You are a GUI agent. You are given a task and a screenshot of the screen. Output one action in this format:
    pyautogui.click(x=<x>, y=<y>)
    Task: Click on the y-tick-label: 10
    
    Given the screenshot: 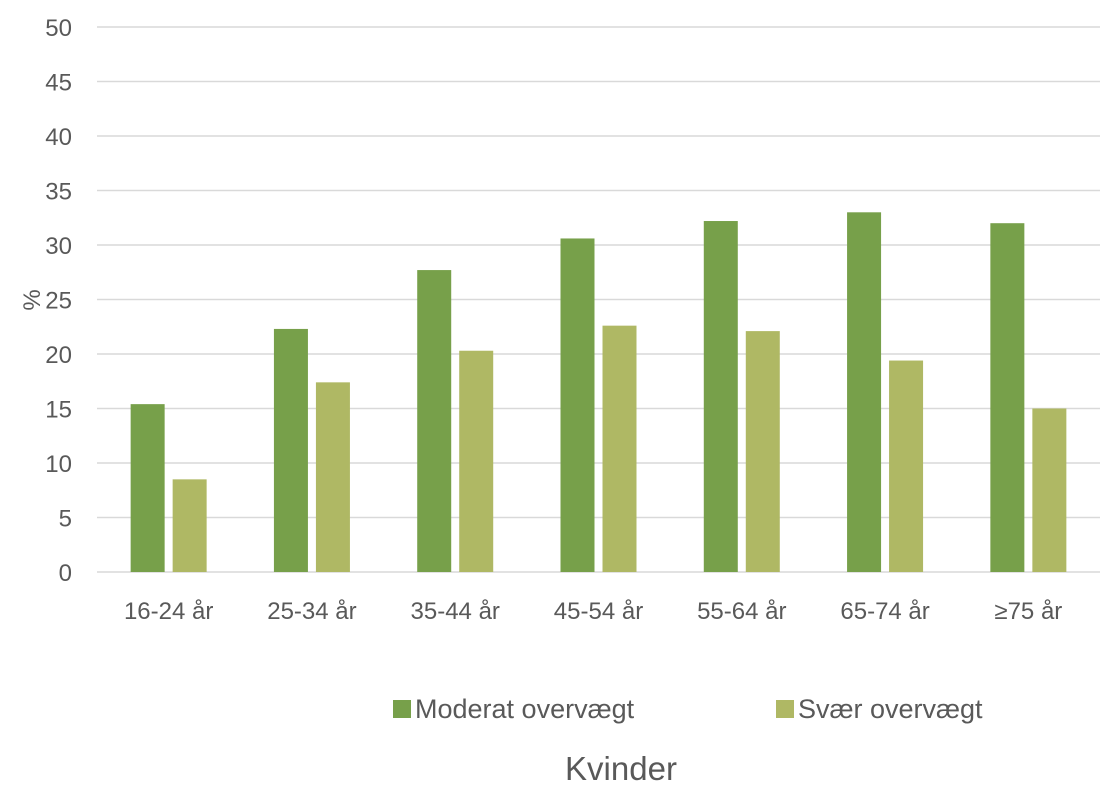 What is the action you would take?
    pyautogui.click(x=58, y=464)
    